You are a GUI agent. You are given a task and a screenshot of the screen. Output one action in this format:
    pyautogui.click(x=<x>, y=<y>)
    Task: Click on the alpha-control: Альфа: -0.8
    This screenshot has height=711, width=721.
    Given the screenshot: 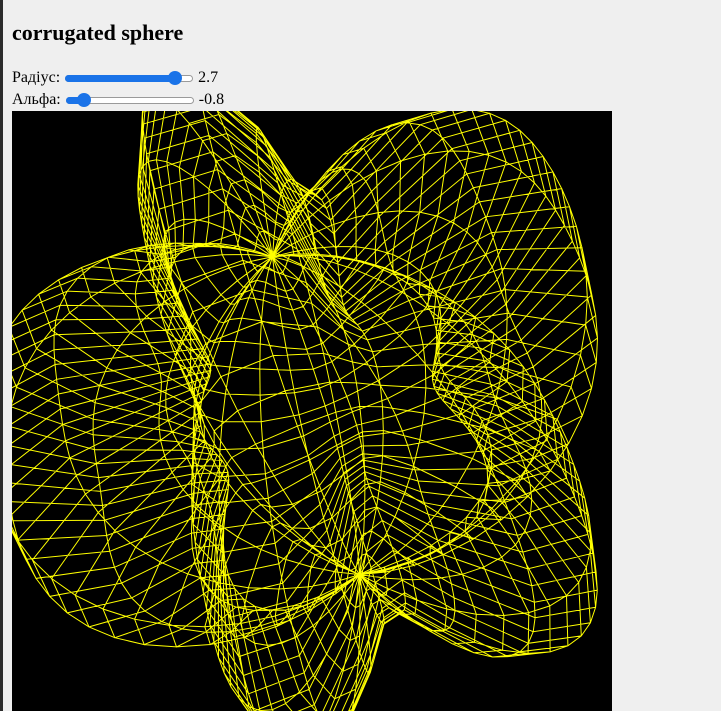 What is the action you would take?
    pyautogui.click(x=118, y=100)
    